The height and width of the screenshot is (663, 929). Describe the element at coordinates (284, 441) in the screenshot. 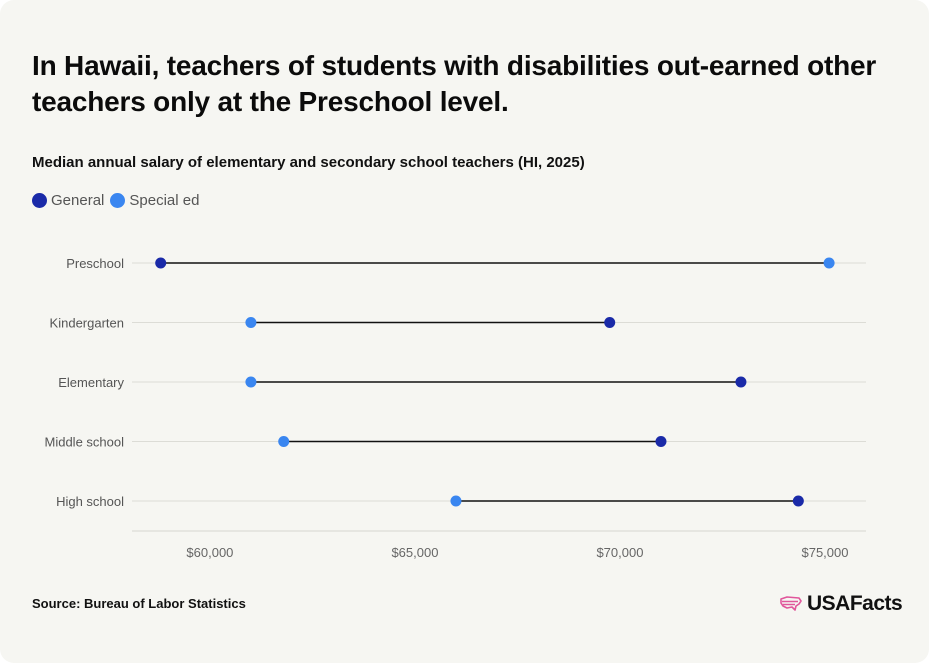

I see `point-special-ed-middle-school` at that location.